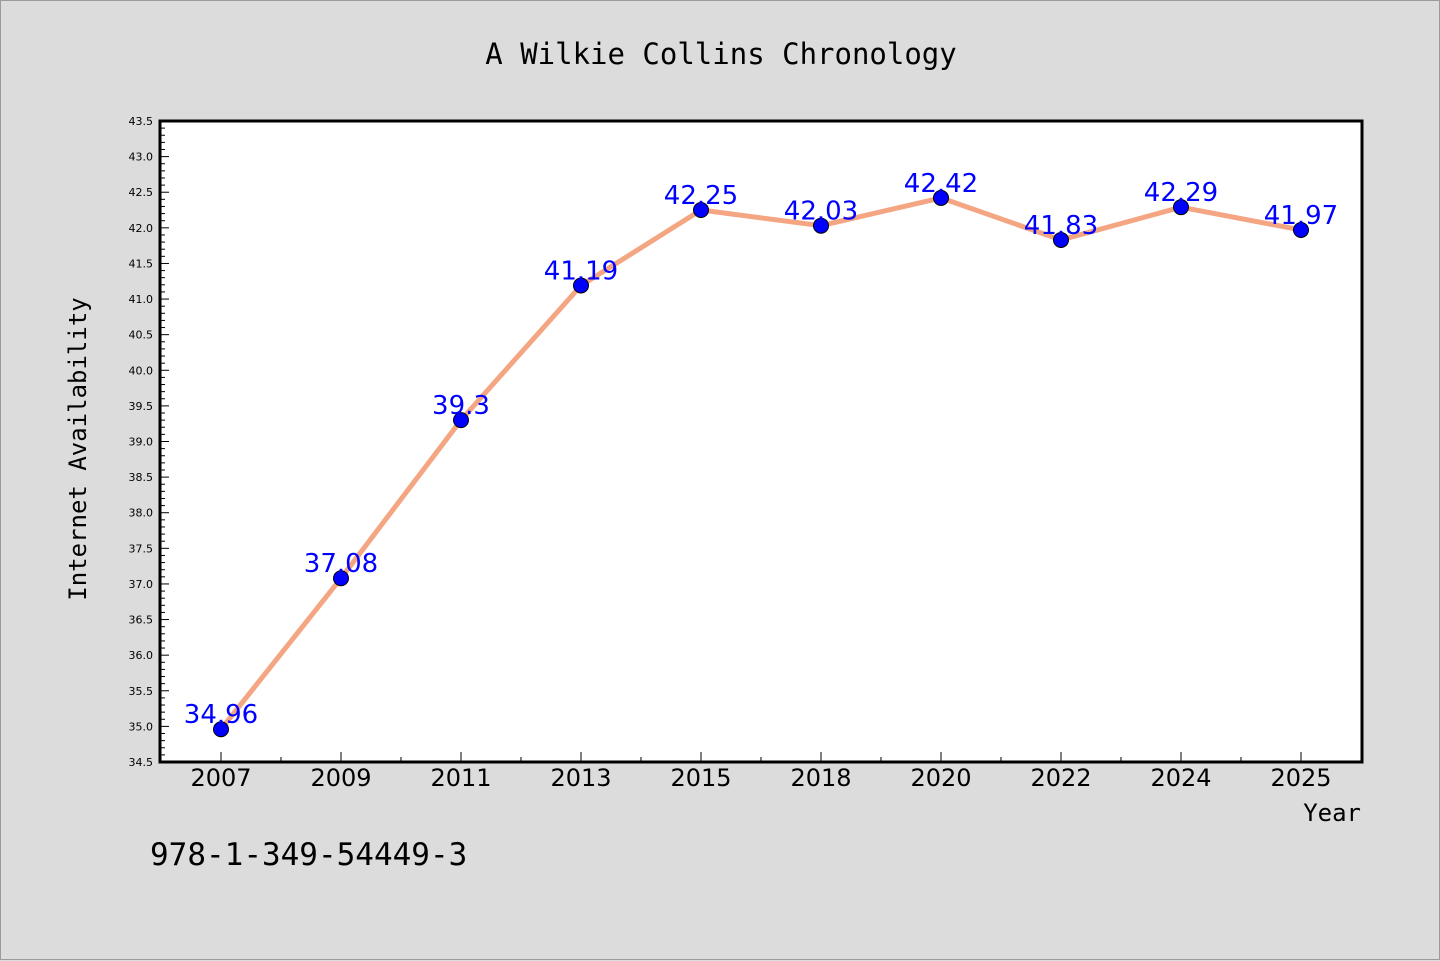 This screenshot has width=1440, height=961. What do you see at coordinates (820, 778) in the screenshot?
I see `x-tick-label: 2018` at bounding box center [820, 778].